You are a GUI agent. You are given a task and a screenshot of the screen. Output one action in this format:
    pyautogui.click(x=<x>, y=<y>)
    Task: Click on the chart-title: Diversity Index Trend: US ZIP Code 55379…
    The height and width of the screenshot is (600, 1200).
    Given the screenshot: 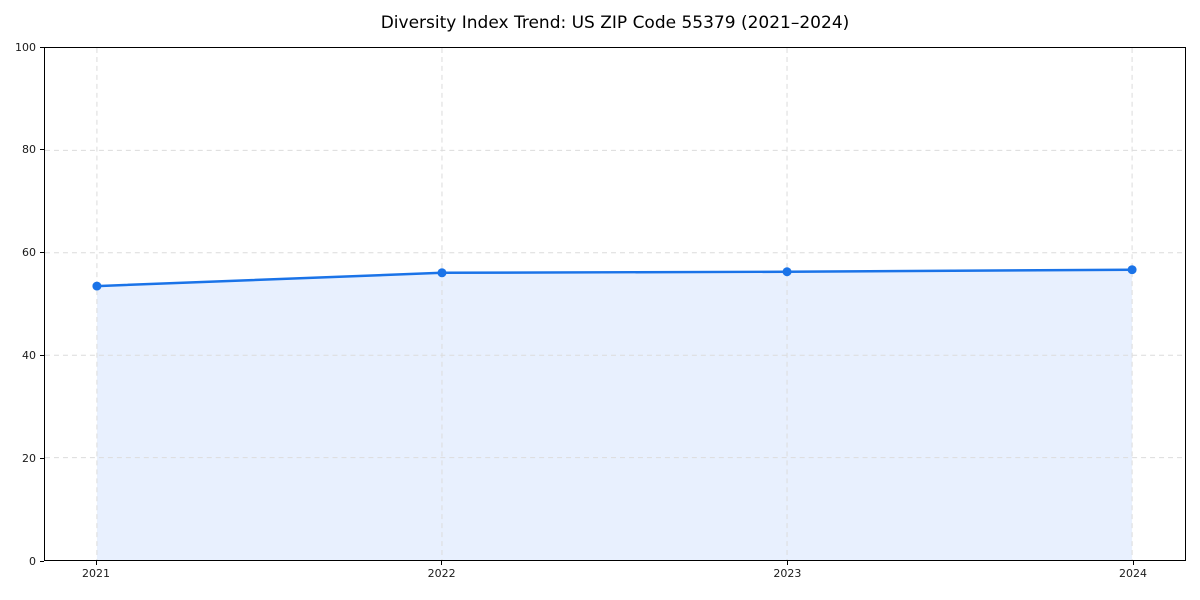 What is the action you would take?
    pyautogui.click(x=615, y=23)
    